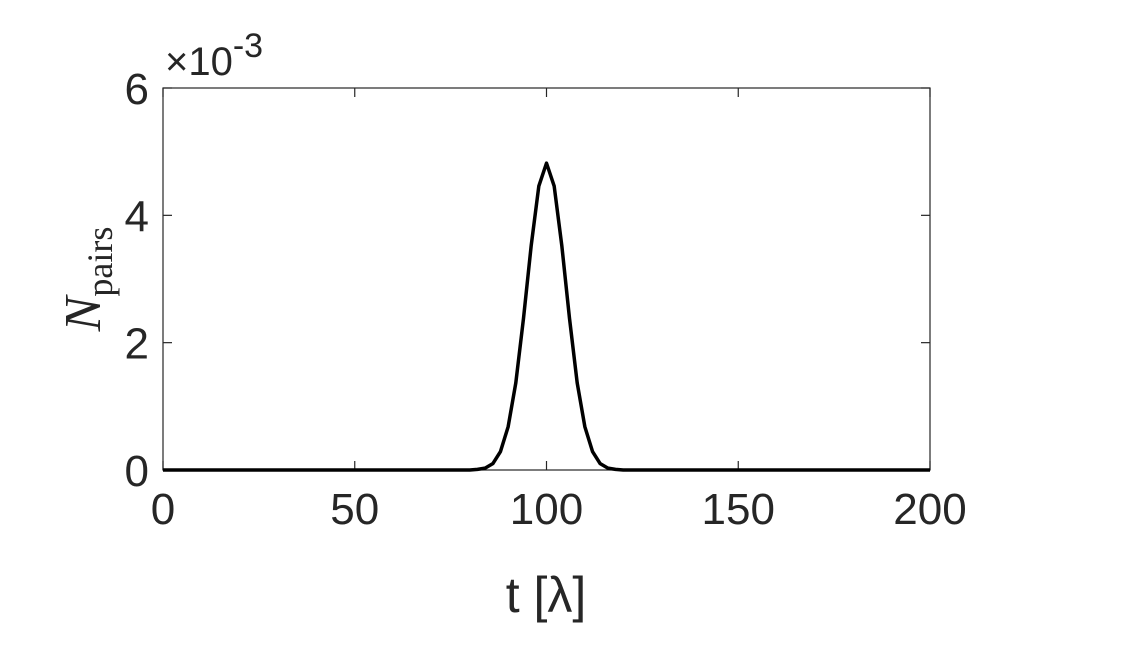 This screenshot has width=1133, height=653. Describe the element at coordinates (248, 46) in the screenshot. I see `y-exponent-power: -3` at that location.